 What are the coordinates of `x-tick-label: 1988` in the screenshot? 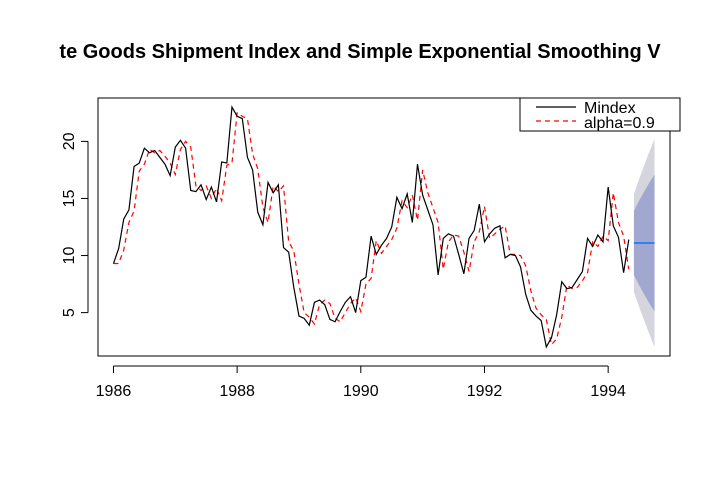 It's located at (237, 391).